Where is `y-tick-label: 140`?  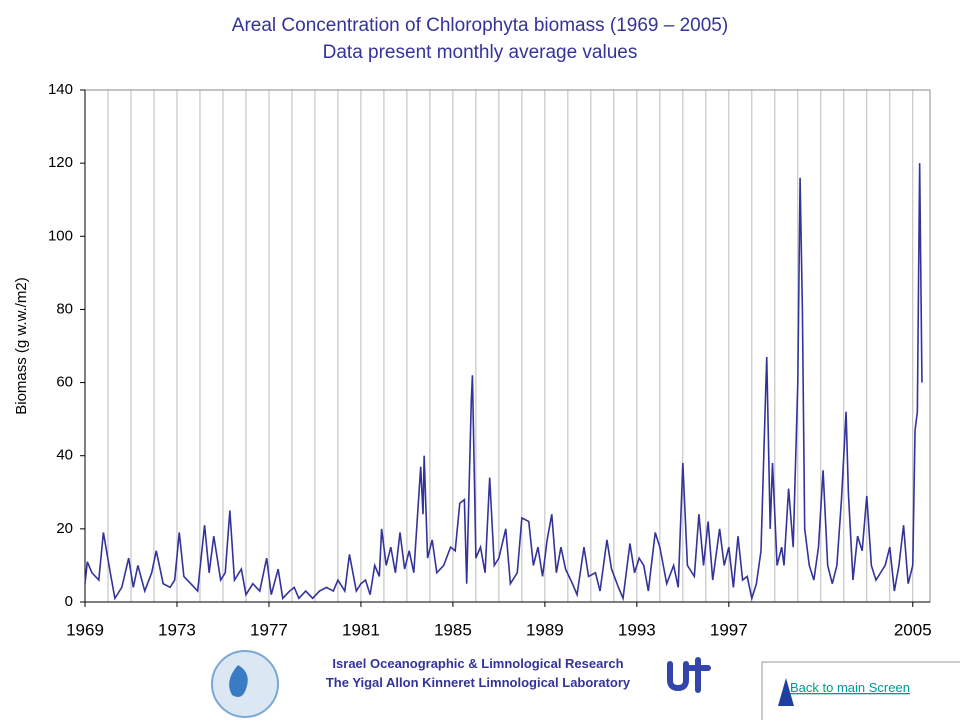
y-tick-label: 140 is located at coordinates (60, 89).